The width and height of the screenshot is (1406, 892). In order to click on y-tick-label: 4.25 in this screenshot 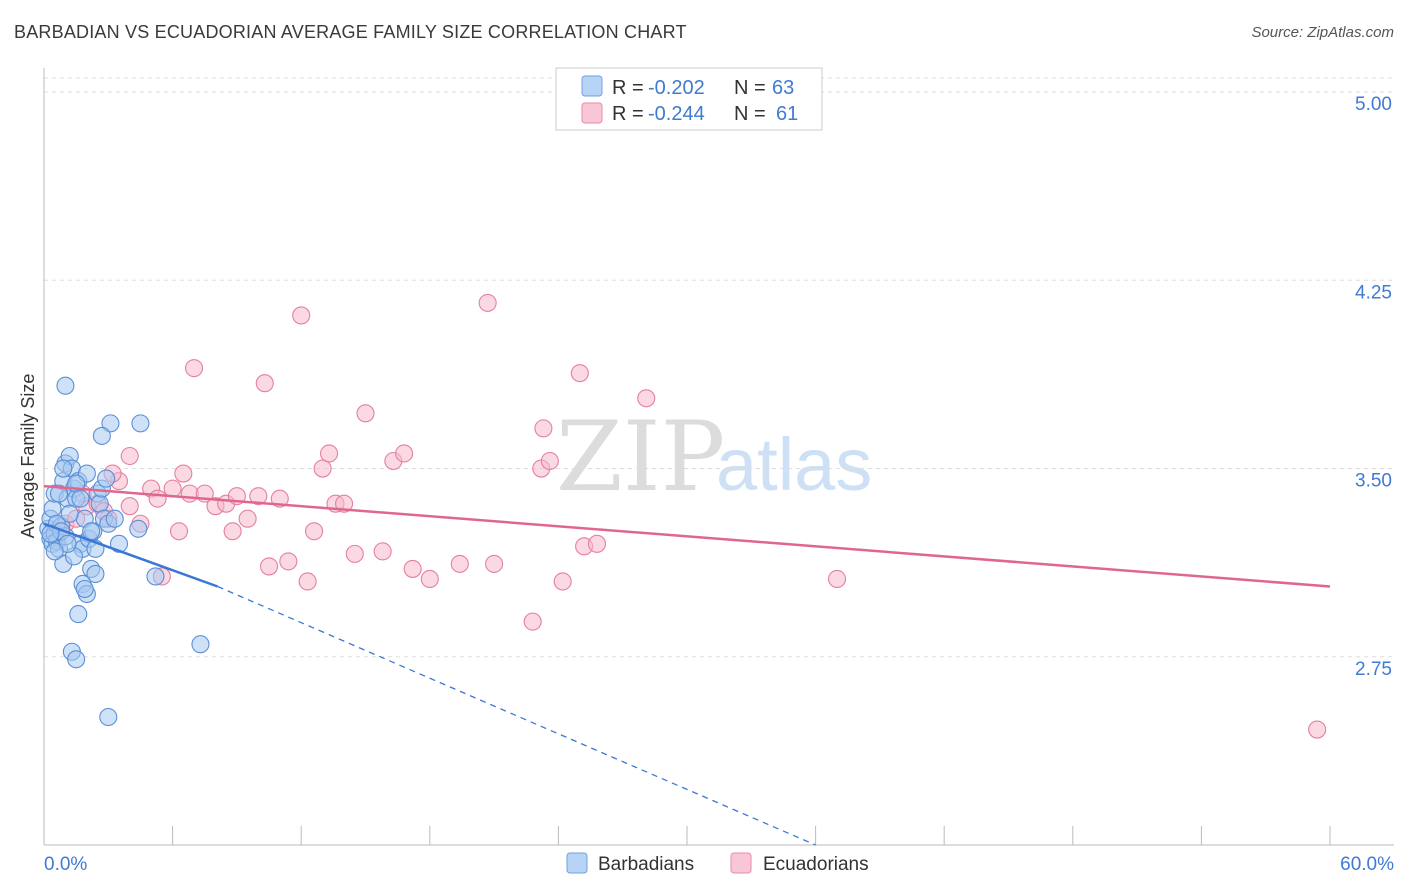, I will do `click(1373, 292)`.